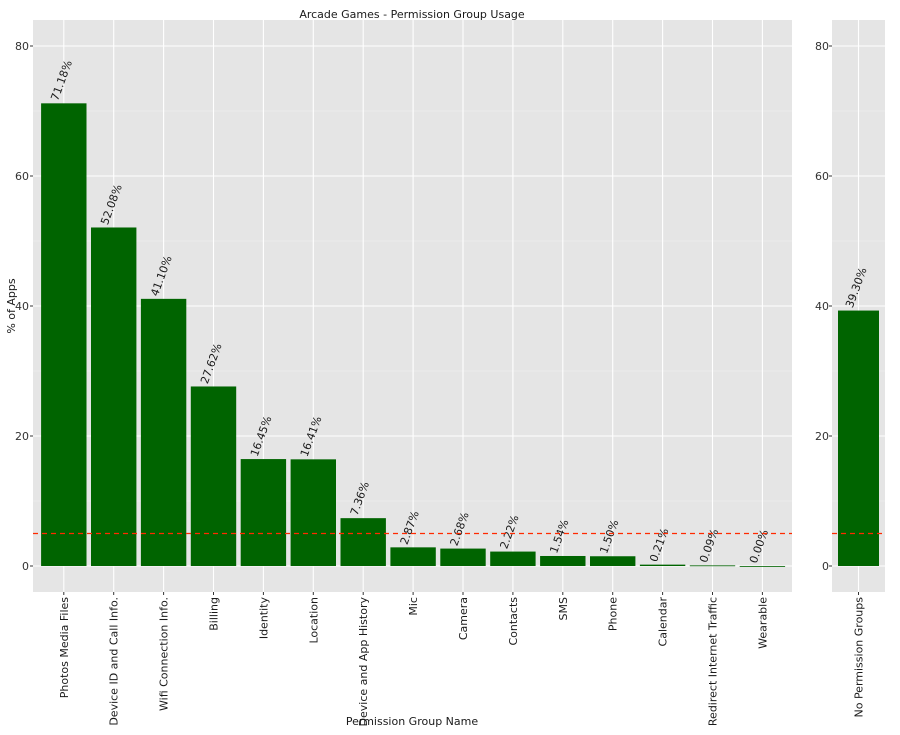 The width and height of the screenshot is (900, 735). Describe the element at coordinates (563, 608) in the screenshot. I see `category-label: SMS` at that location.